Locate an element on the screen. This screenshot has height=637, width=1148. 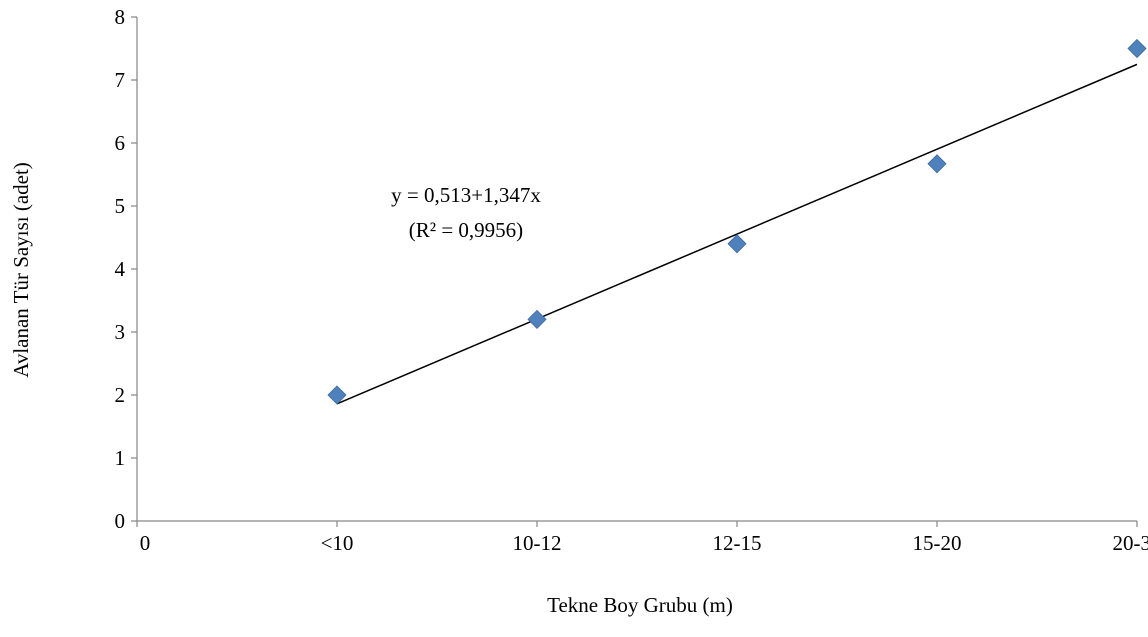
y-tick-label: 1 is located at coordinates (120, 458).